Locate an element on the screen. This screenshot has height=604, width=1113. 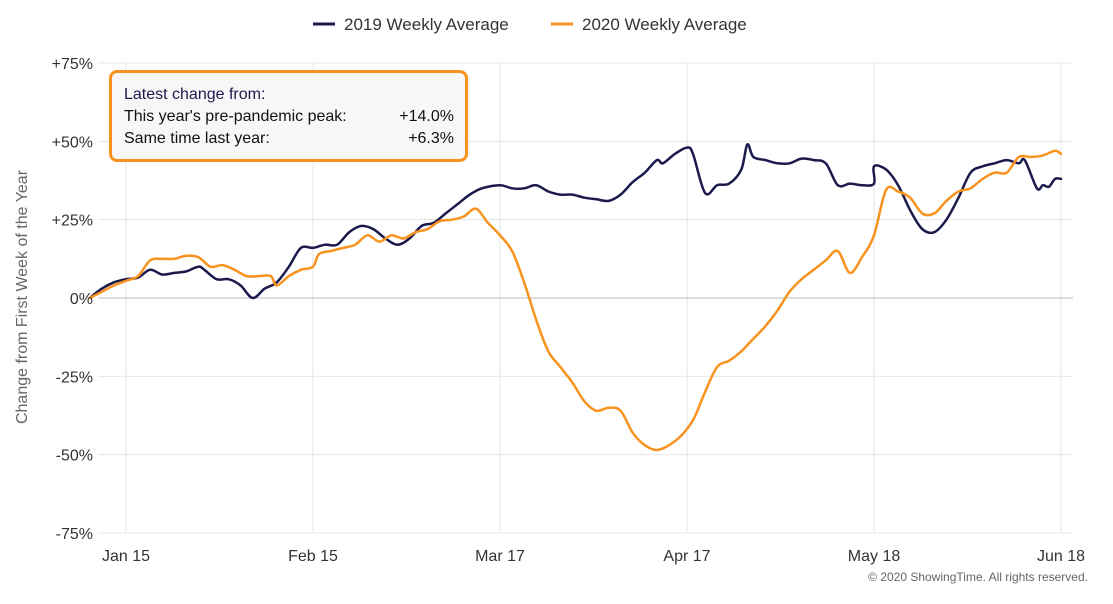
y-tick-label: +75% is located at coordinates (72, 64).